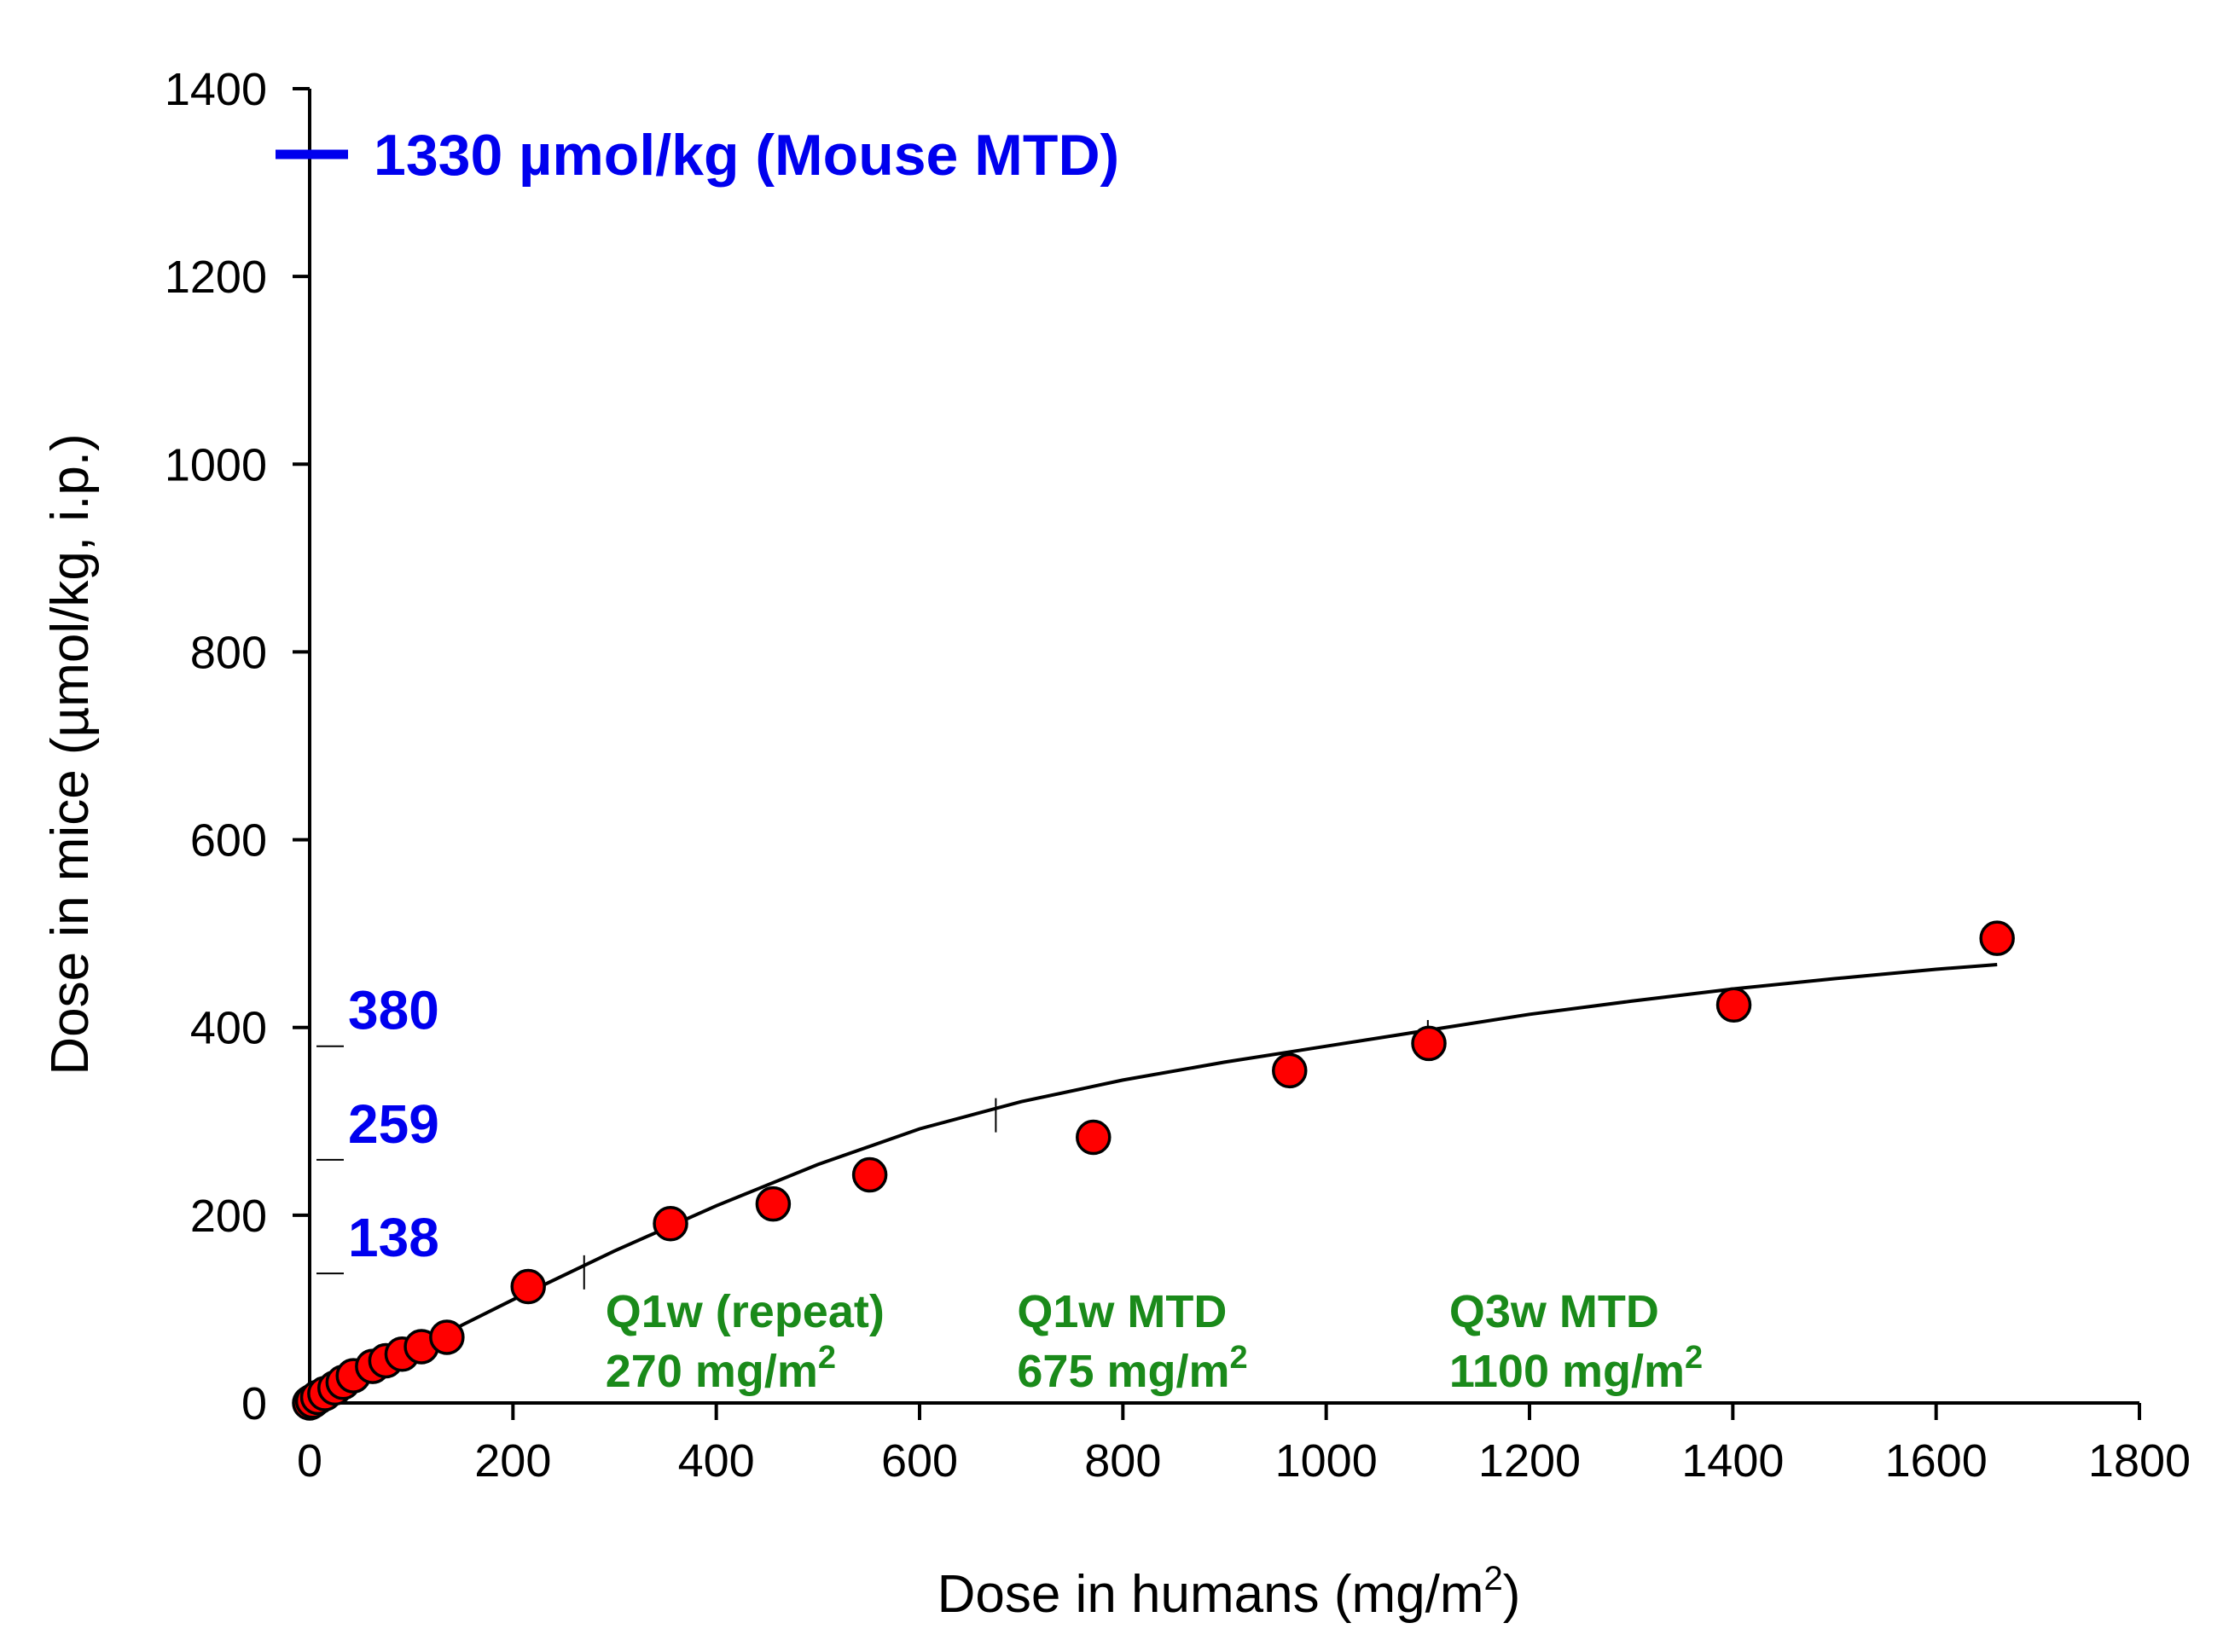 This screenshot has width=2229, height=1652. Describe the element at coordinates (216, 277) in the screenshot. I see `y-tick-label: 1200` at that location.